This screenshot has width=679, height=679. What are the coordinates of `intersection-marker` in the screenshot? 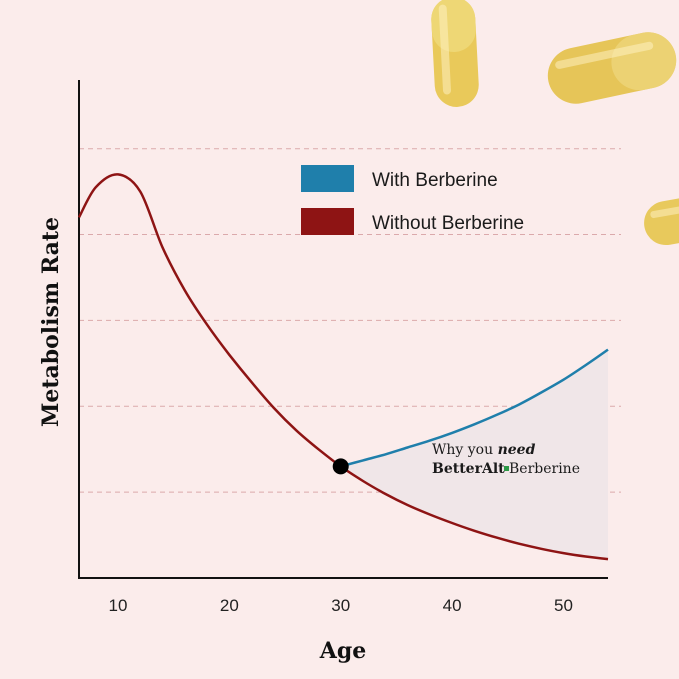 It's located at (340, 466).